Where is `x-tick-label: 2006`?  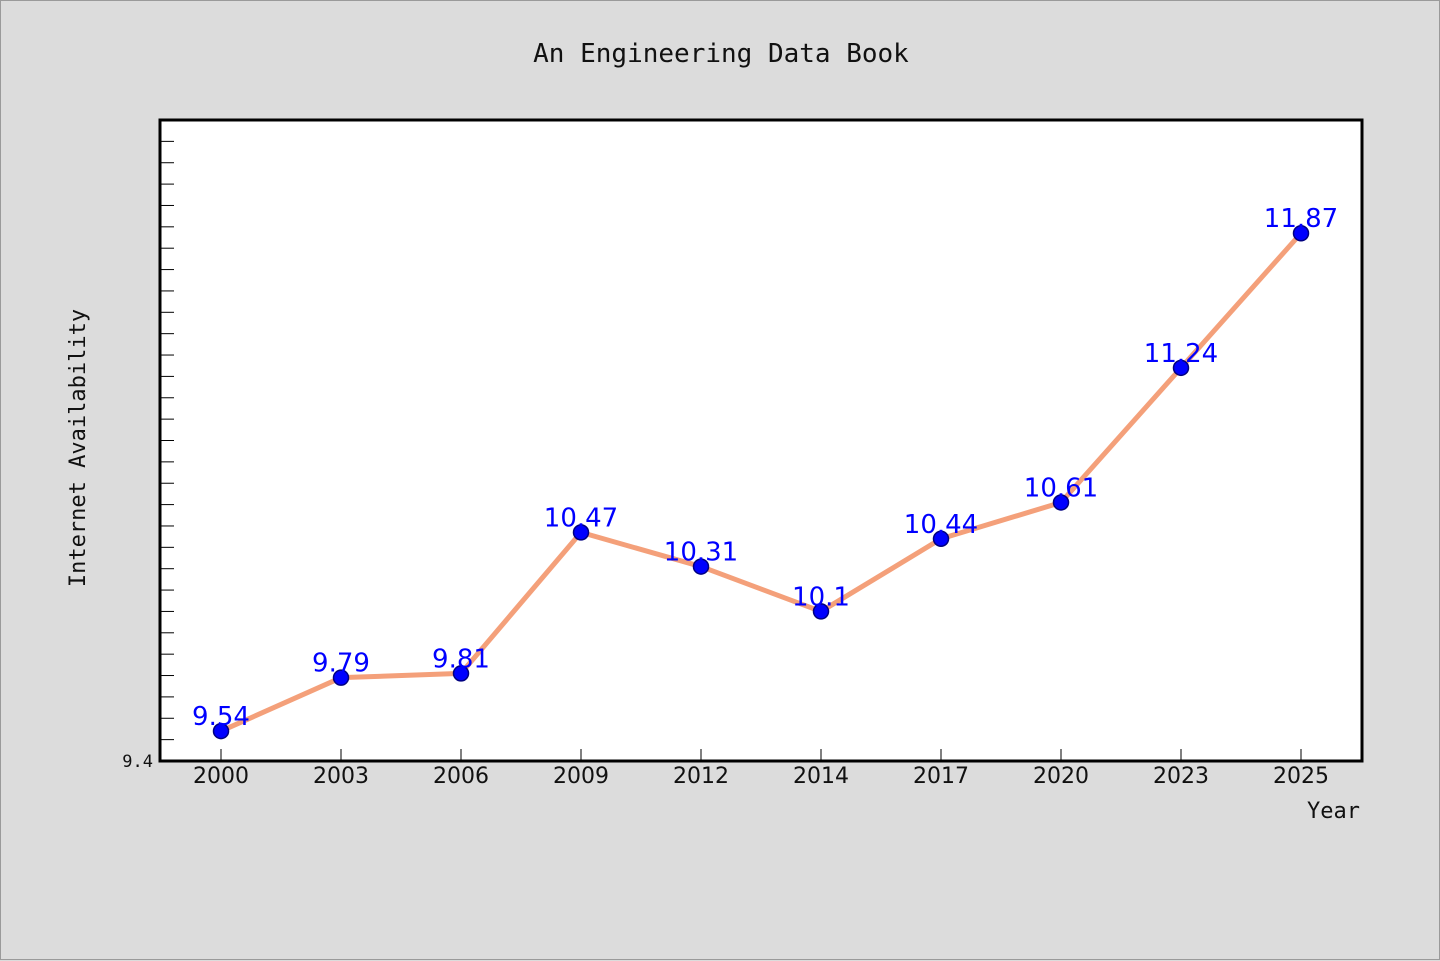
x-tick-label: 2006 is located at coordinates (461, 776).